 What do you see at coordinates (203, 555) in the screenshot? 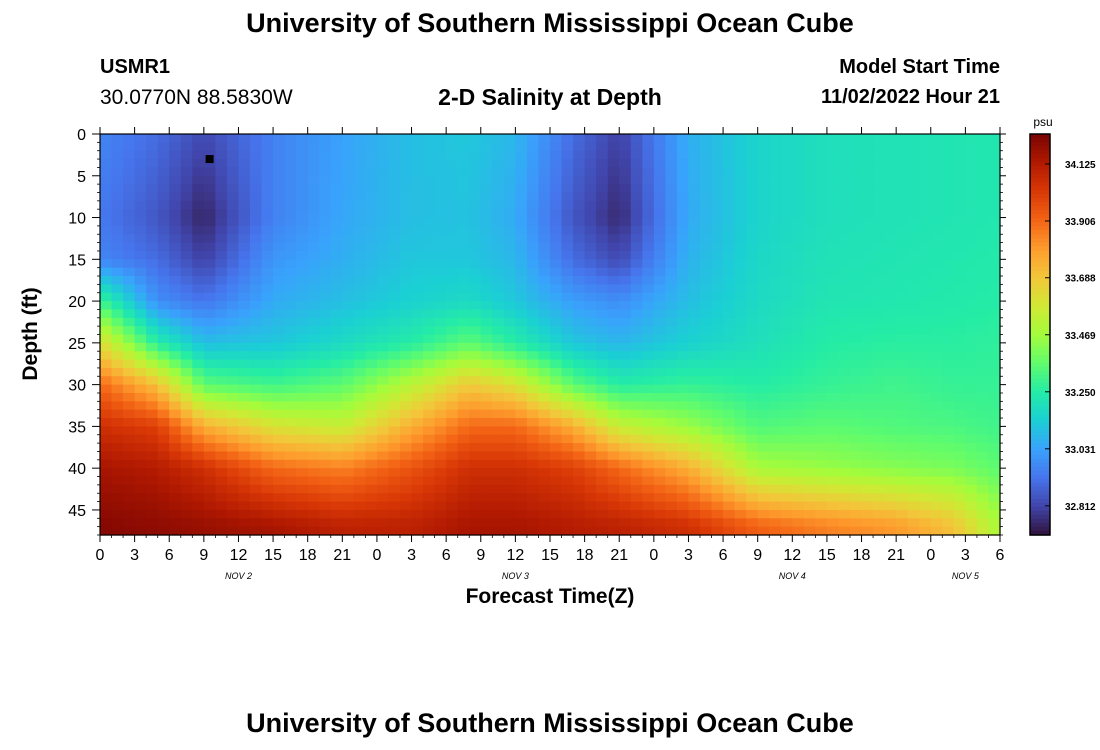
I see `x-tick-label: 9` at bounding box center [203, 555].